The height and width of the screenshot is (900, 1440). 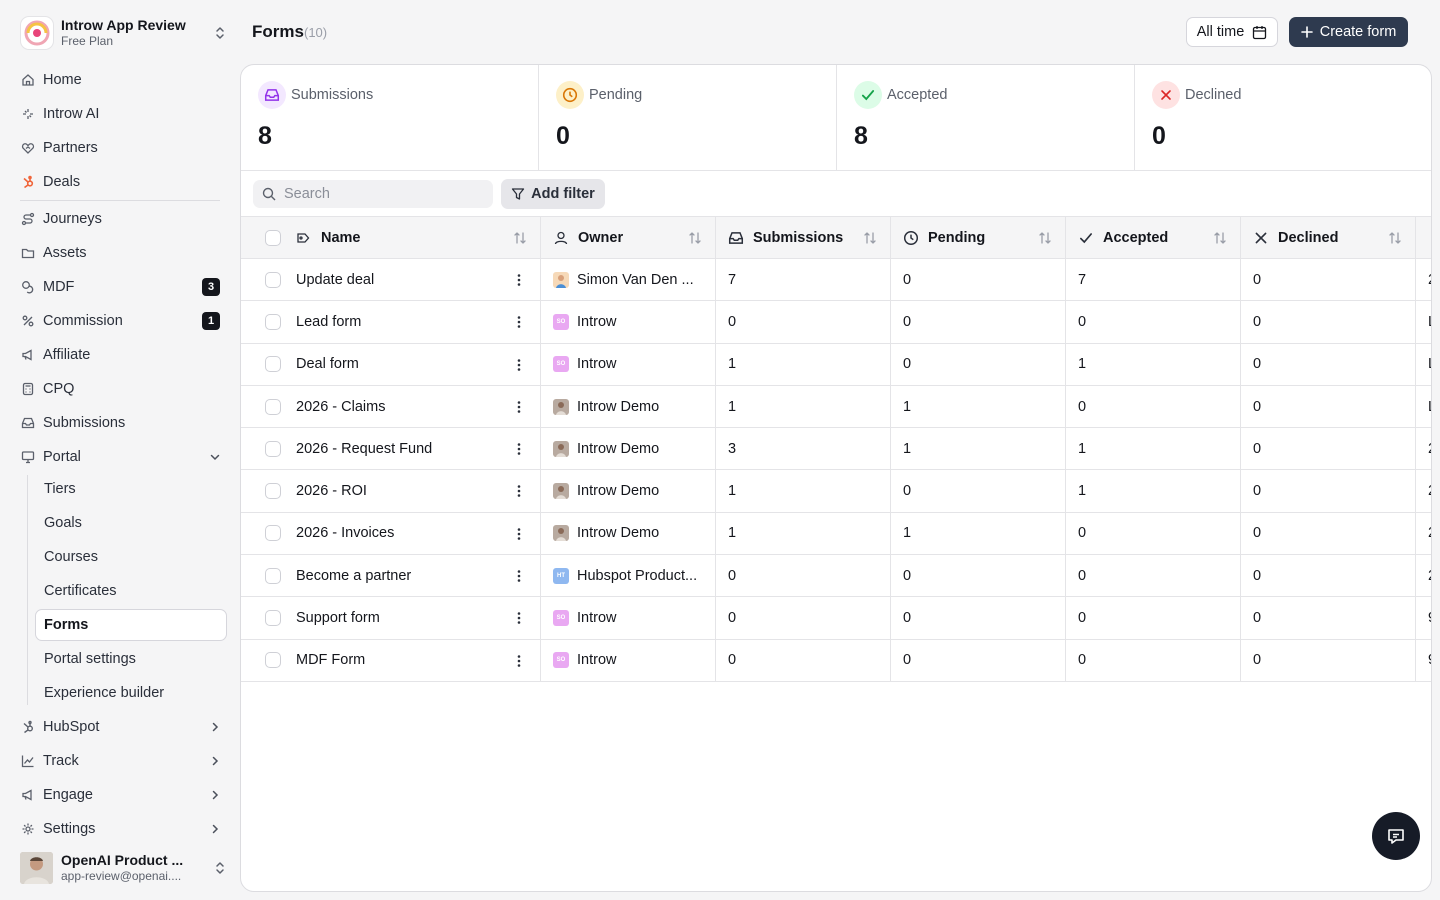 I want to click on table-row: Deal form SO Introw 1 0 1 0 L, so click(x=836, y=364).